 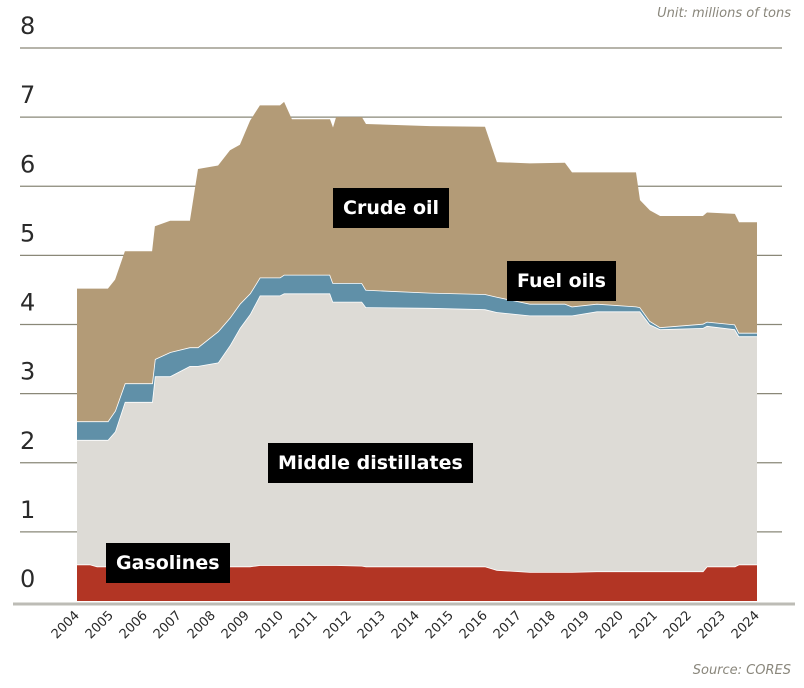 What do you see at coordinates (542, 625) in the screenshot?
I see `x-tick-label: 2018` at bounding box center [542, 625].